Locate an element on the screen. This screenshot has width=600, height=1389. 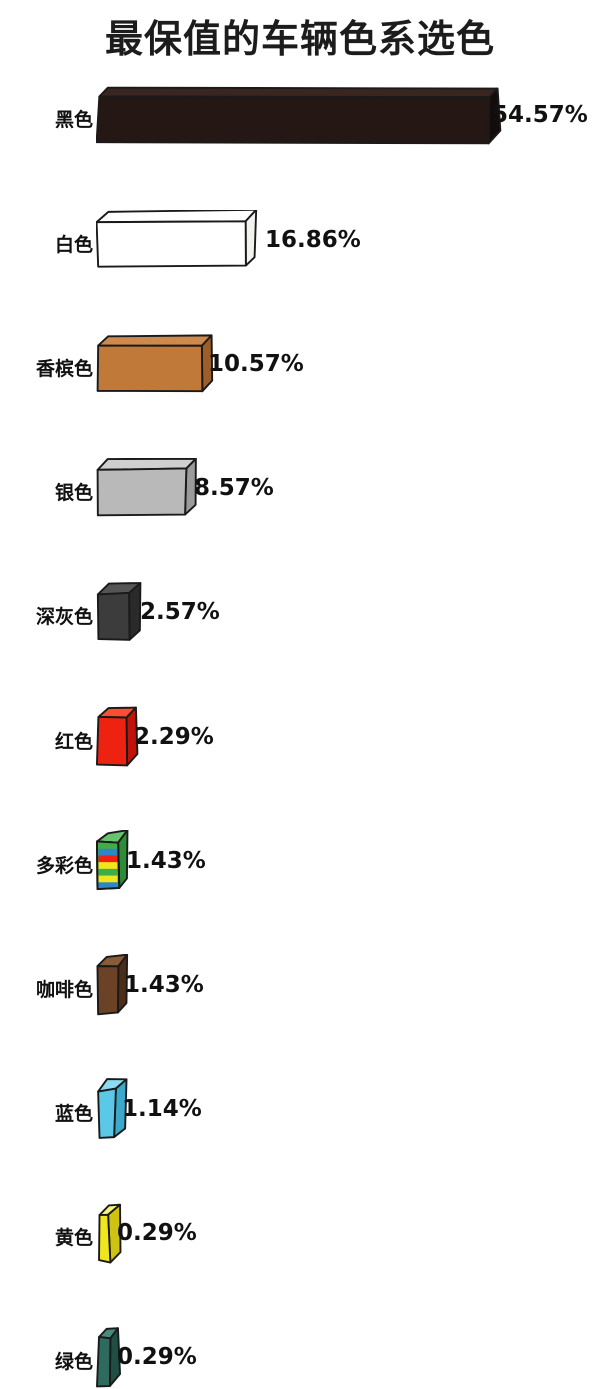
bar-value-label: 16.86% is located at coordinates (313, 240).